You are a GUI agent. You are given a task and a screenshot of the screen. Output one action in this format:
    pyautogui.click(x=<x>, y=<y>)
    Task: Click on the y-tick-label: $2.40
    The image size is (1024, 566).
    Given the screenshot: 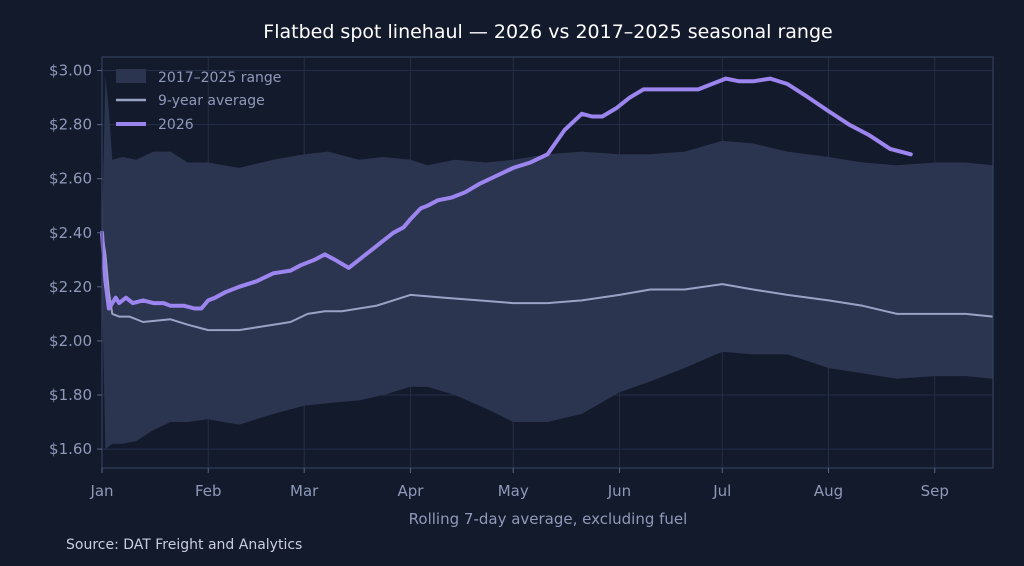 What is the action you would take?
    pyautogui.click(x=70, y=233)
    